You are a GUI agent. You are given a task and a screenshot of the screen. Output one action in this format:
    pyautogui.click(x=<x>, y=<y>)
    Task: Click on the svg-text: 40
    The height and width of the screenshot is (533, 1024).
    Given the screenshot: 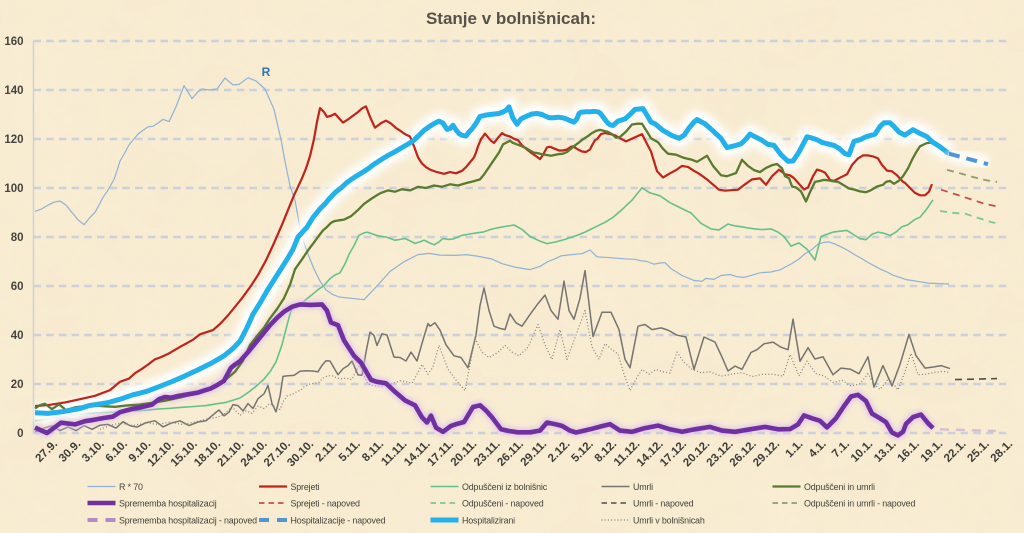 What is the action you would take?
    pyautogui.click(x=17, y=336)
    